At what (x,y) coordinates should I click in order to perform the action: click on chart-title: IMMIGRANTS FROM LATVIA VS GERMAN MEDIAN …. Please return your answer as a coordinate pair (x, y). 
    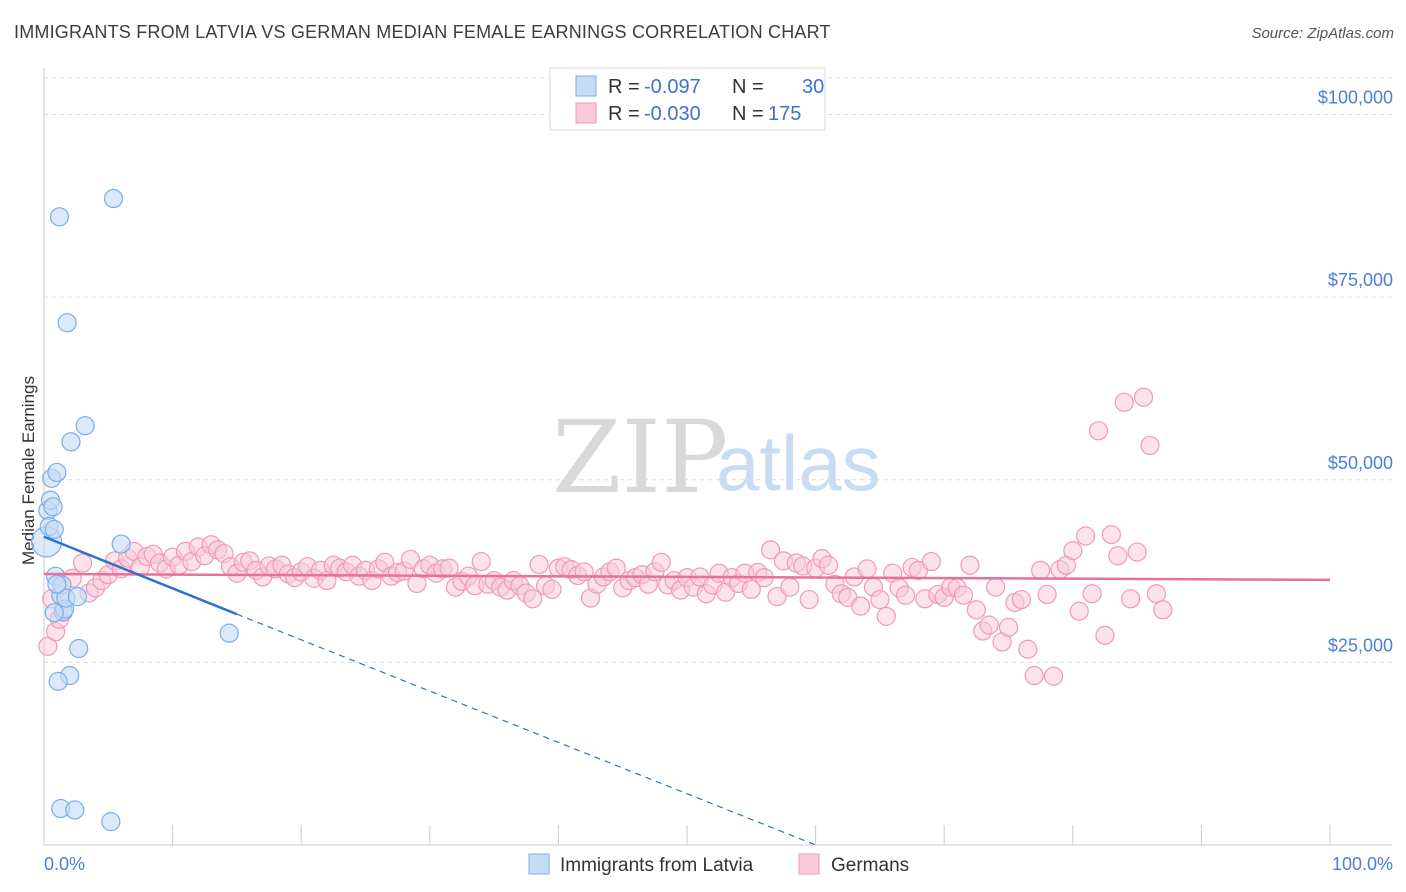
    Looking at the image, I should click on (422, 32).